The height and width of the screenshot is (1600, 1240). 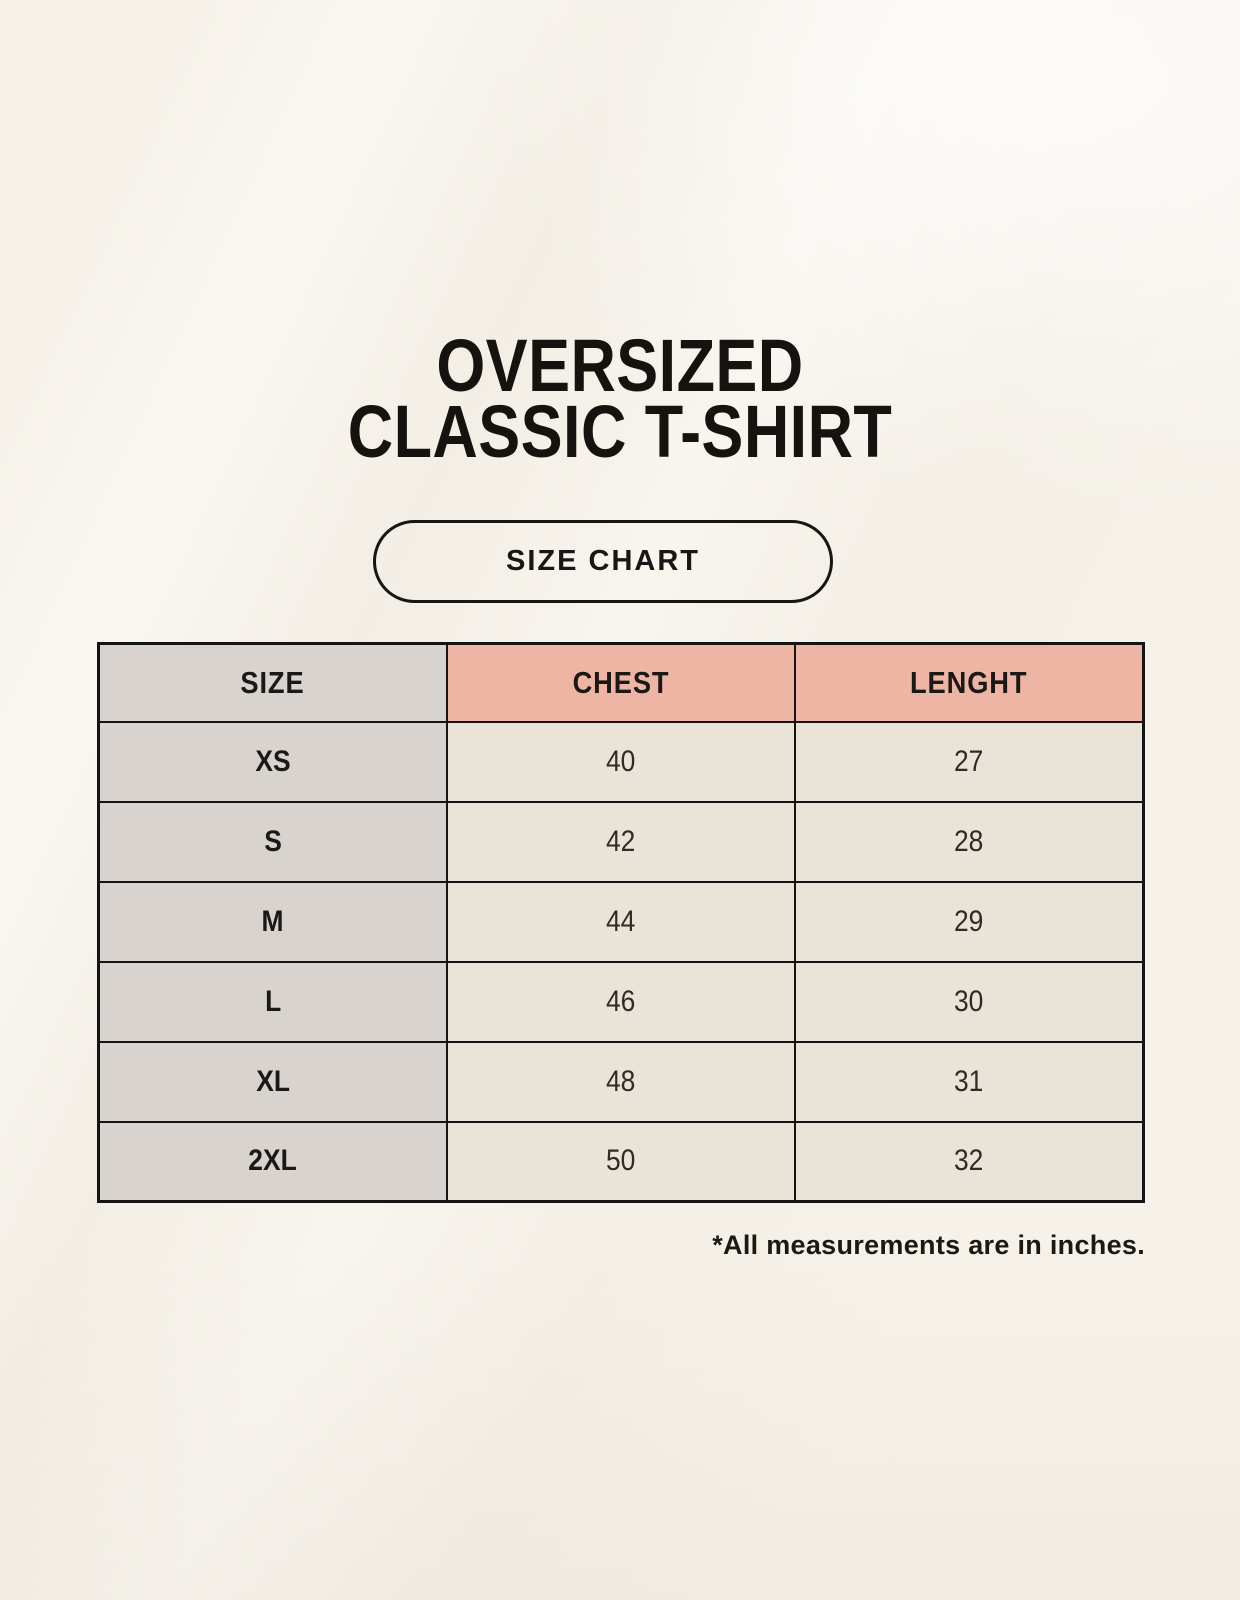 I want to click on size-chart-button: SIZE CHART, so click(x=603, y=561).